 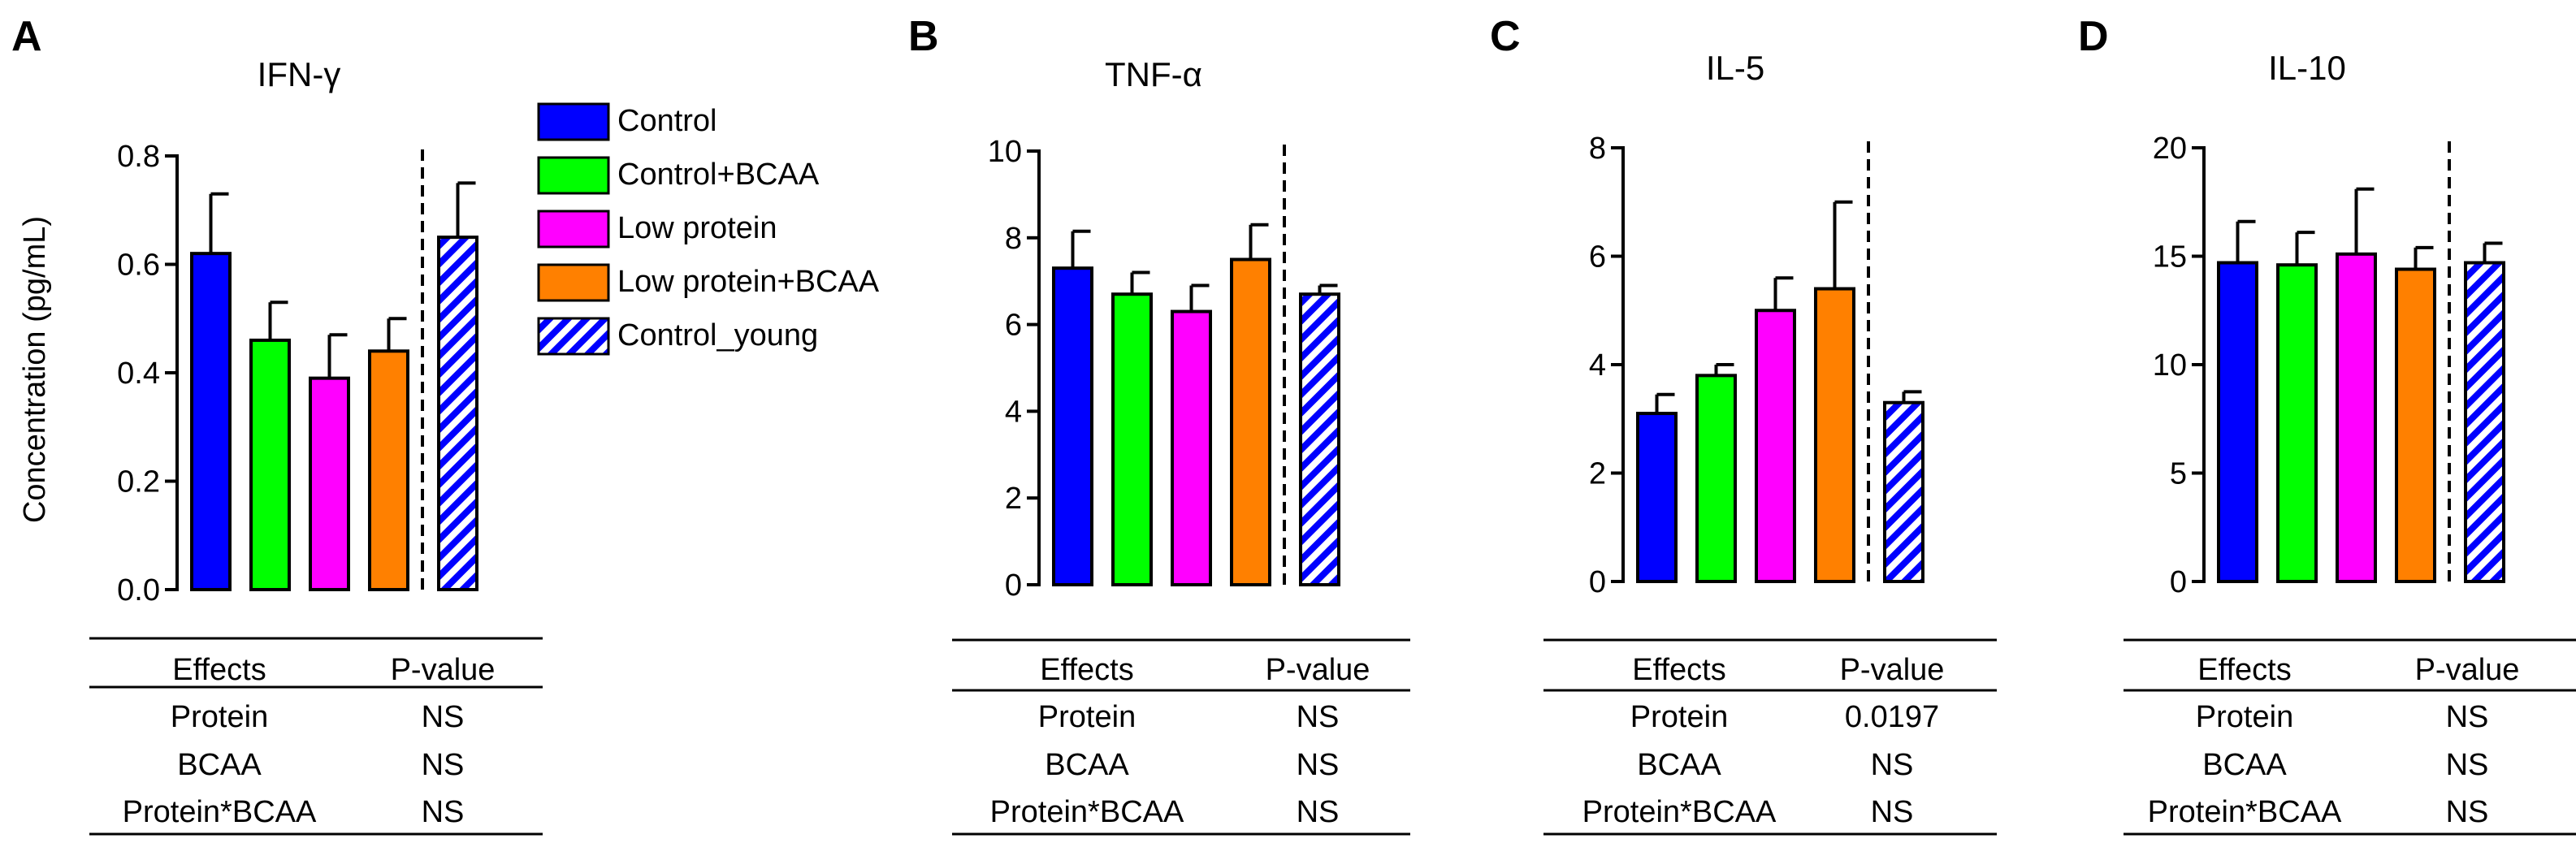 What do you see at coordinates (667, 121) in the screenshot?
I see `legend-label-1: Control` at bounding box center [667, 121].